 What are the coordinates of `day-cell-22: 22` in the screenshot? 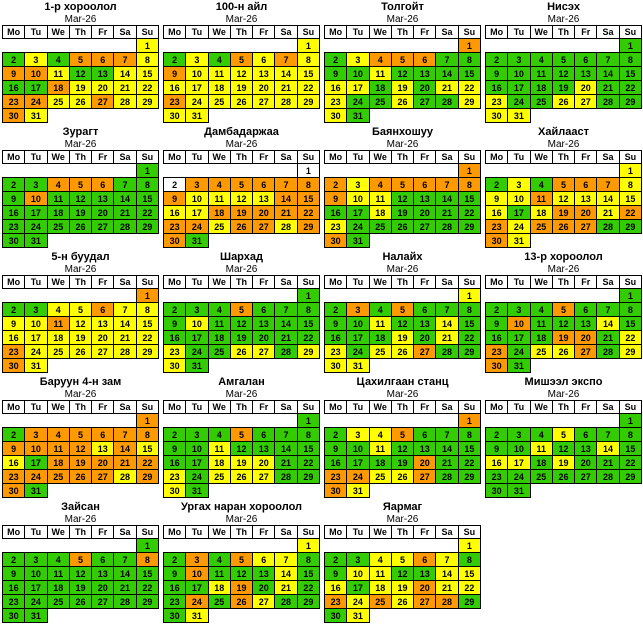 It's located at (469, 337).